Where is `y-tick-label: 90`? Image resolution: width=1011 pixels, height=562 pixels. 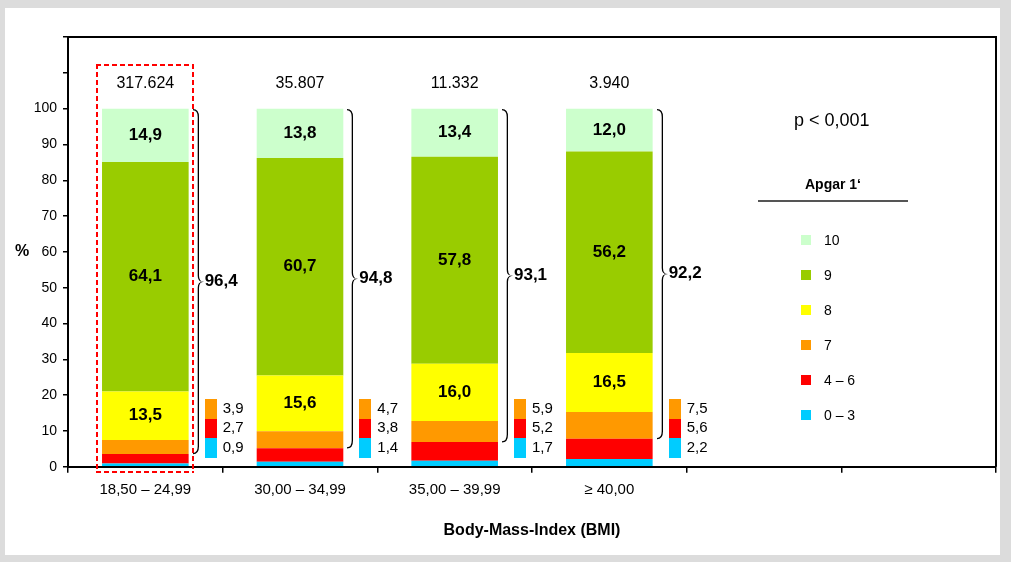
y-tick-label: 90 is located at coordinates (49, 143).